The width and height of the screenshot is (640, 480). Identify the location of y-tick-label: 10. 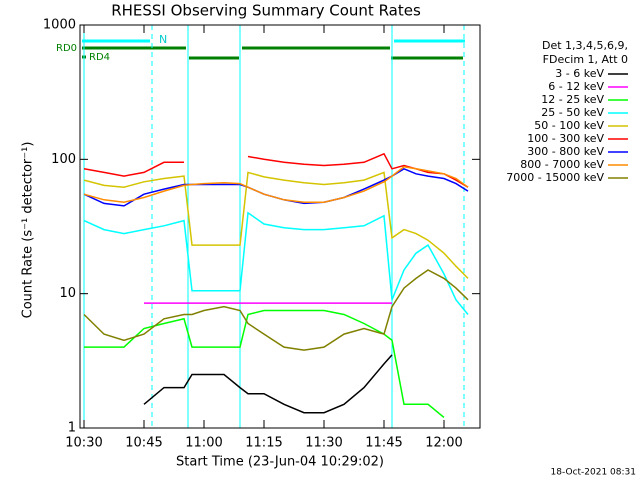
(67, 293).